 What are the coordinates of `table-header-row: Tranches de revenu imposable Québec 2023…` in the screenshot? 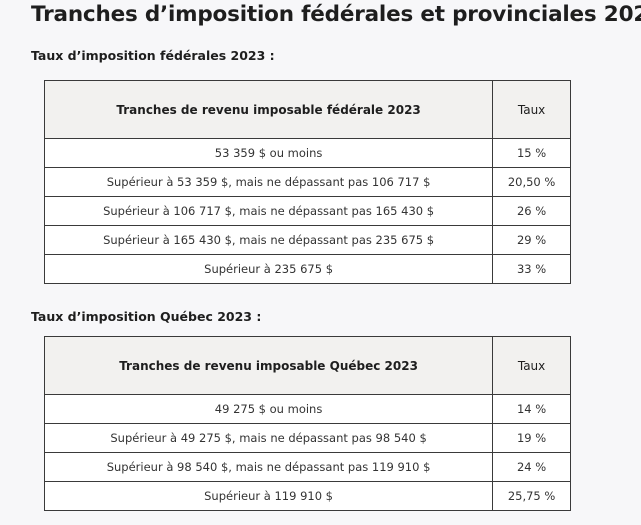 It's located at (307, 365).